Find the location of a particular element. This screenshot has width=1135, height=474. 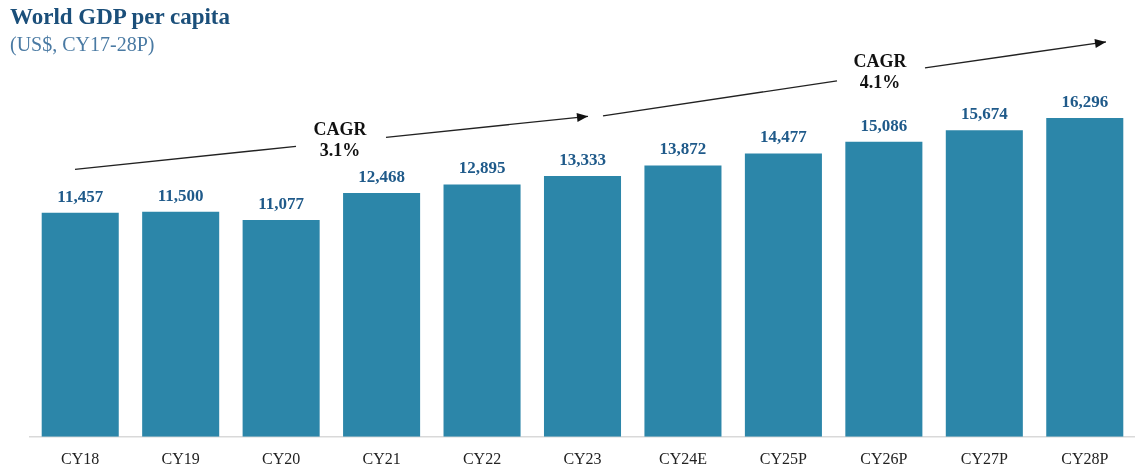

data-label: 12,895 is located at coordinates (482, 168).